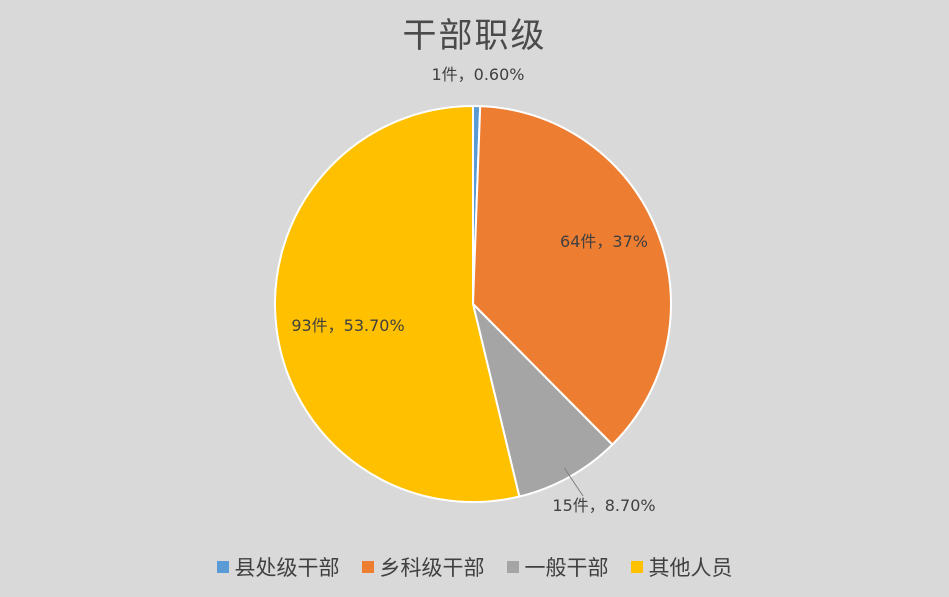 Image resolution: width=949 pixels, height=597 pixels. I want to click on legend-item-3: 一般干部, so click(557, 567).